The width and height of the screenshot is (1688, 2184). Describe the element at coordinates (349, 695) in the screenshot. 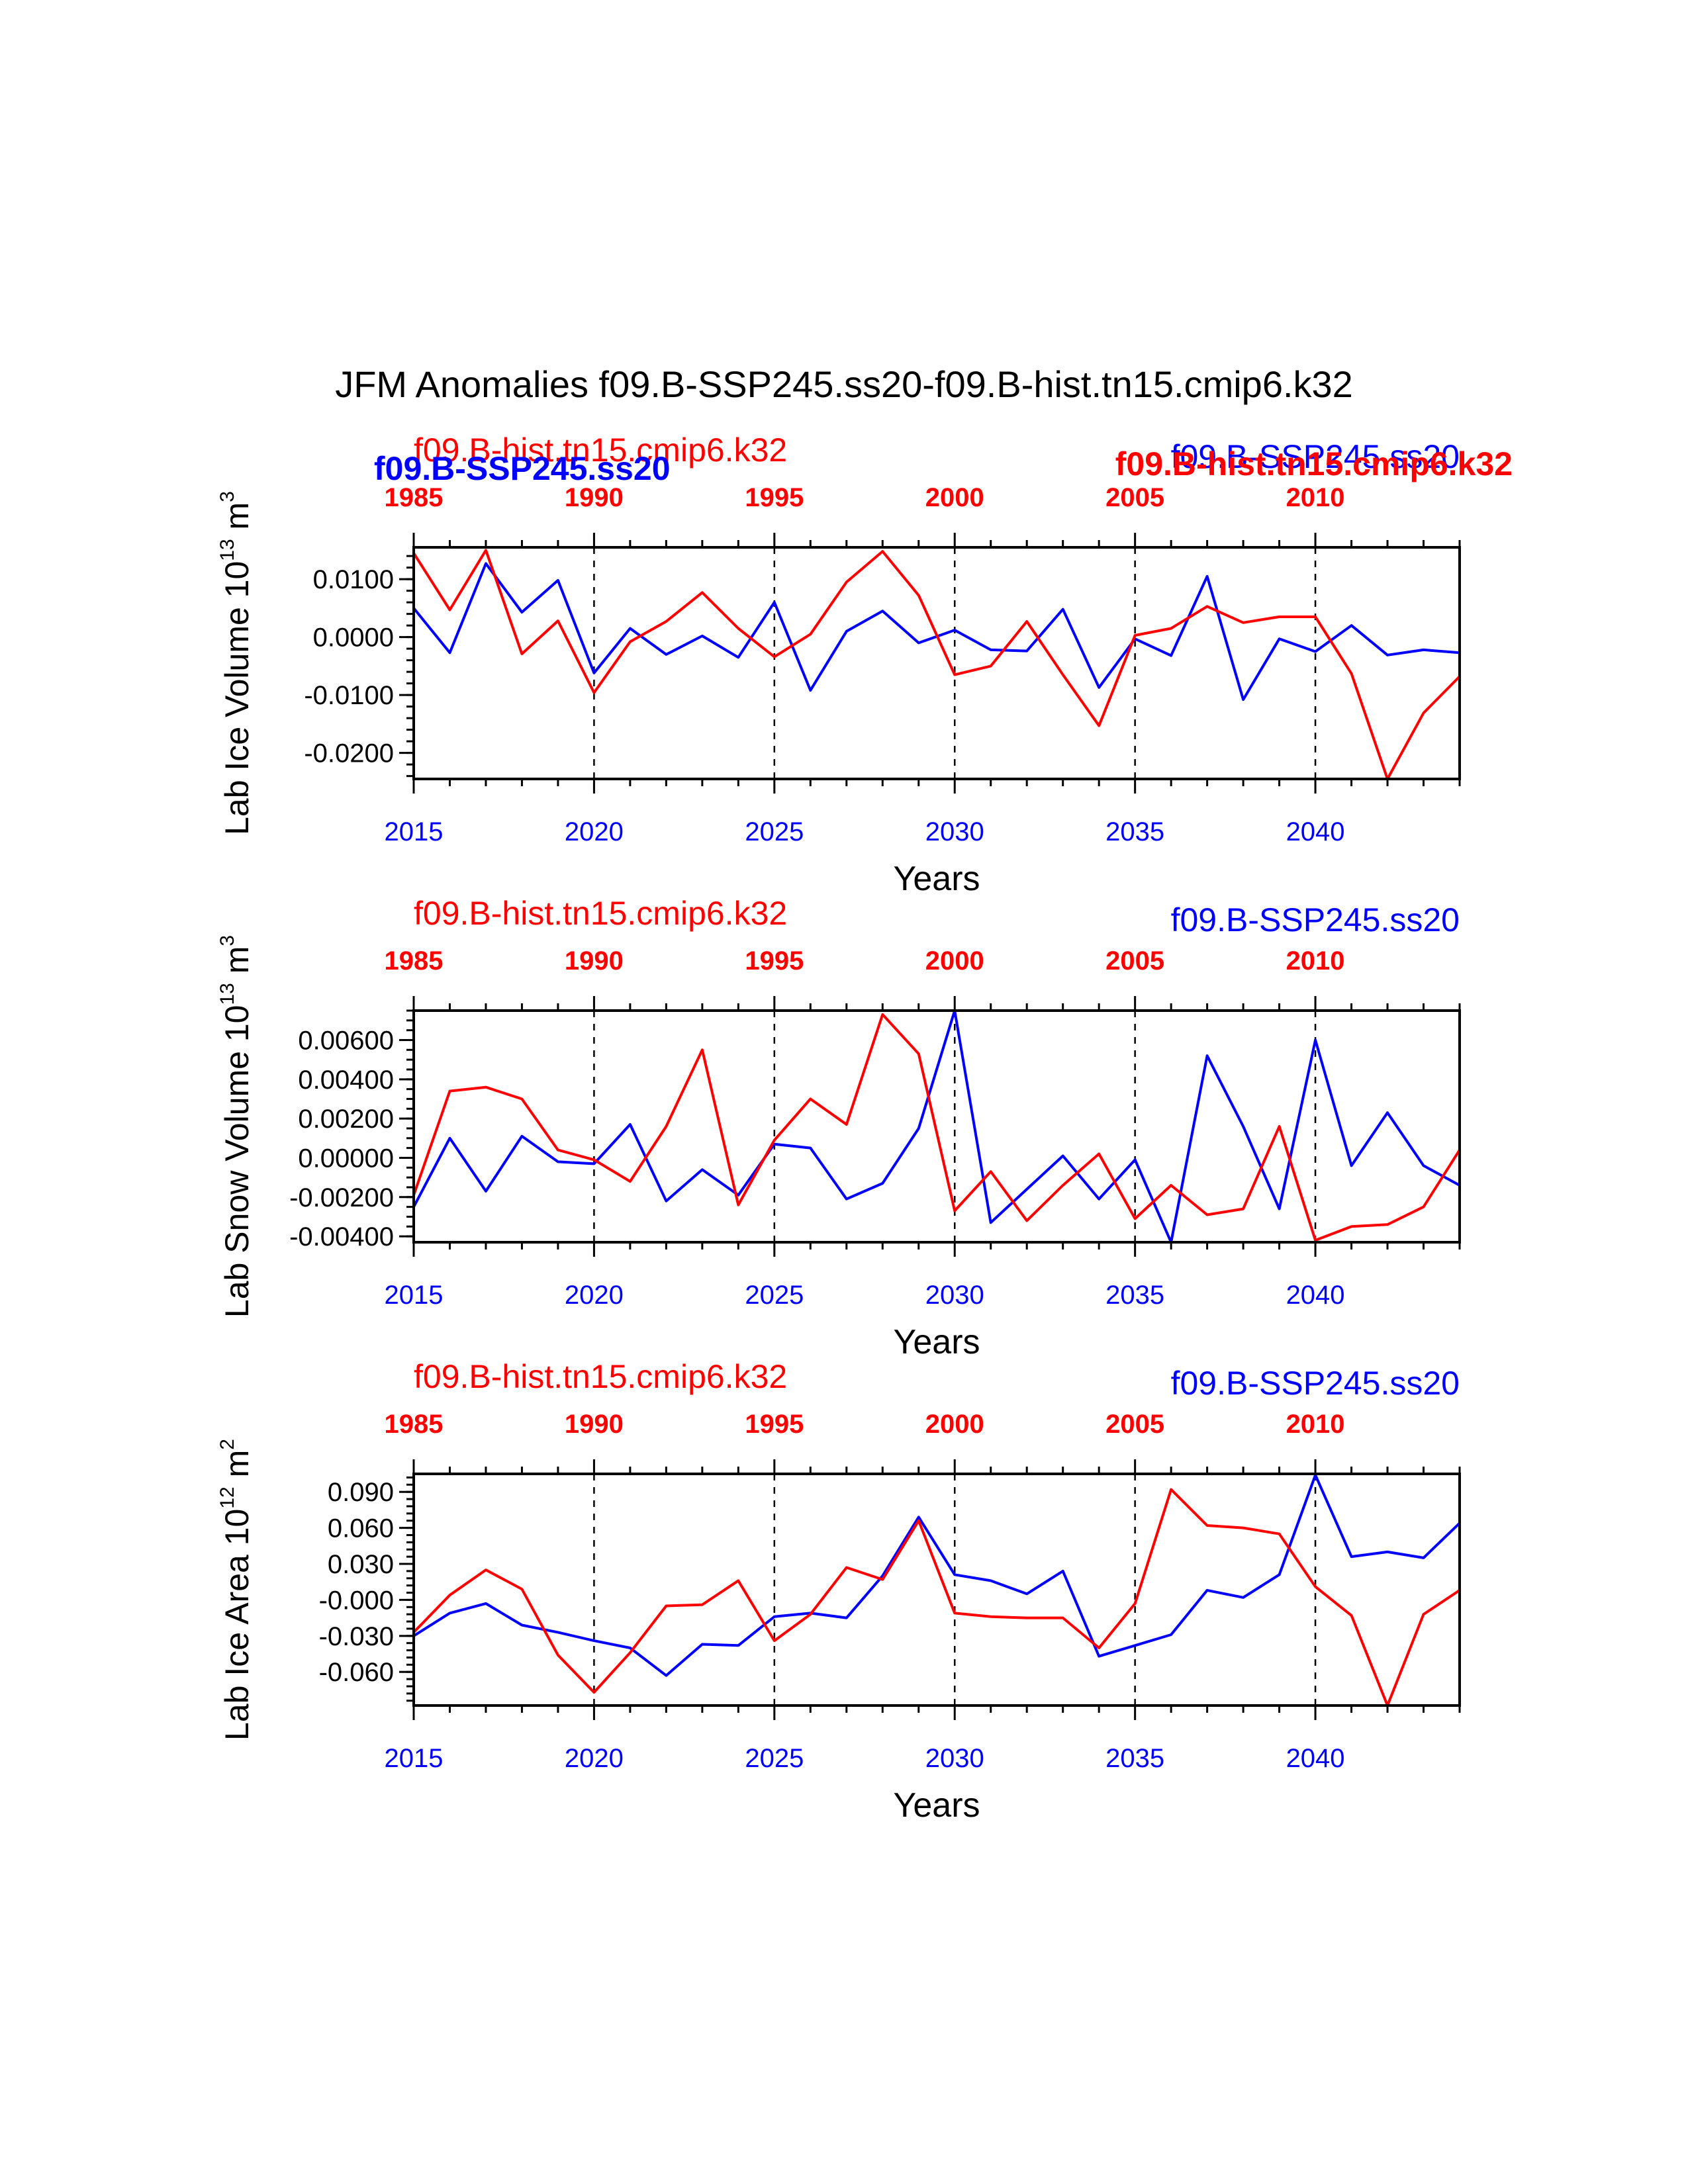

I see `y-tick-label: -0.0100` at that location.